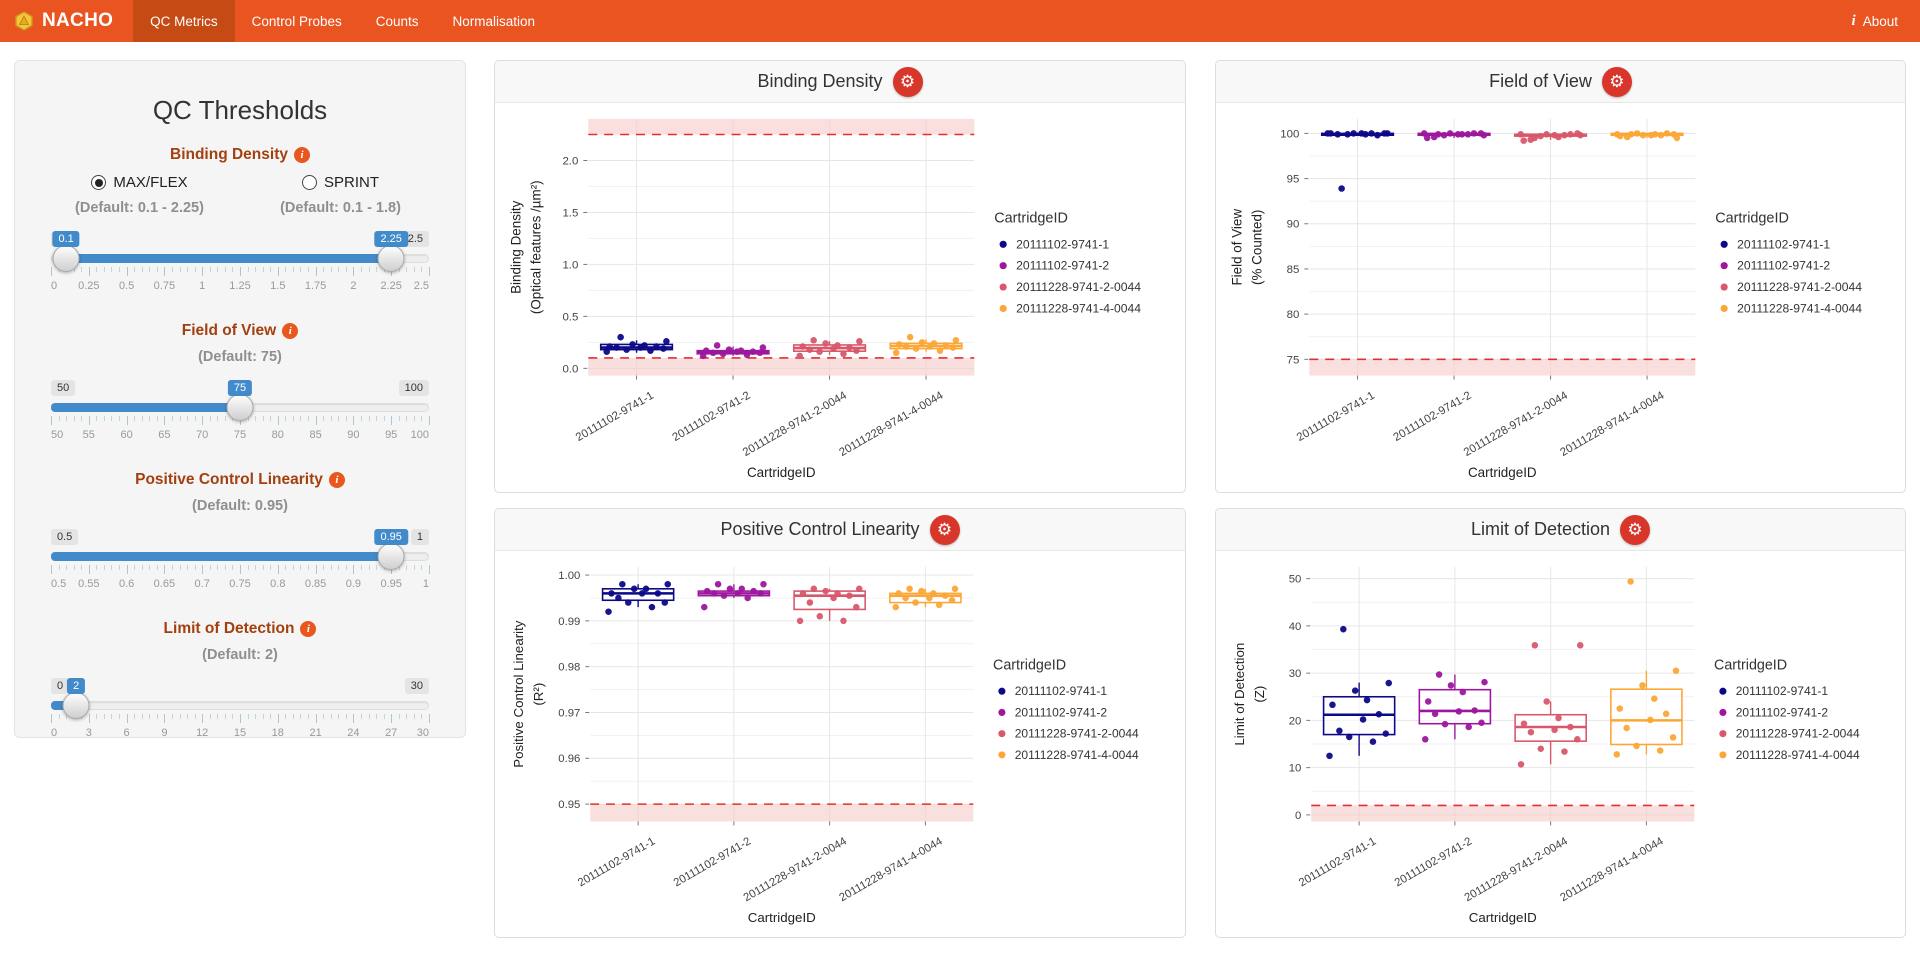  Describe the element at coordinates (538, 694) in the screenshot. I see `svg-text: (R²)` at that location.